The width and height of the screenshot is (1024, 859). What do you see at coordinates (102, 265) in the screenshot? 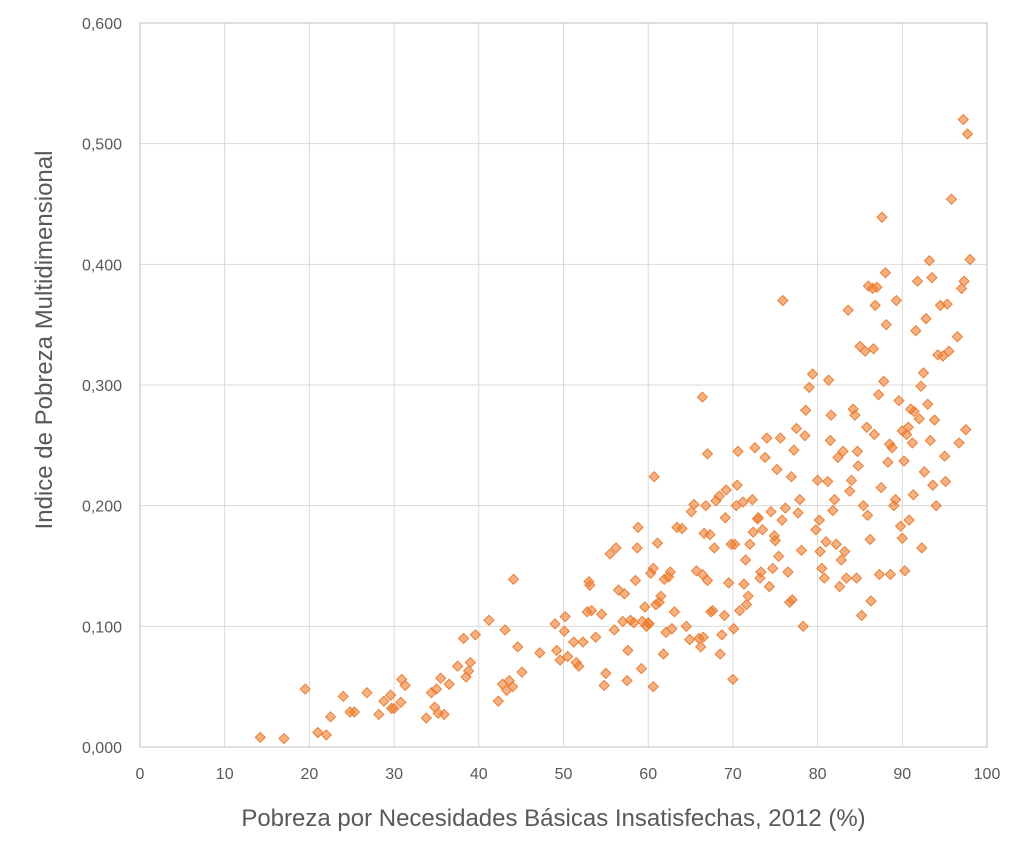
I see `y-tick-label: 0,400` at bounding box center [102, 265].